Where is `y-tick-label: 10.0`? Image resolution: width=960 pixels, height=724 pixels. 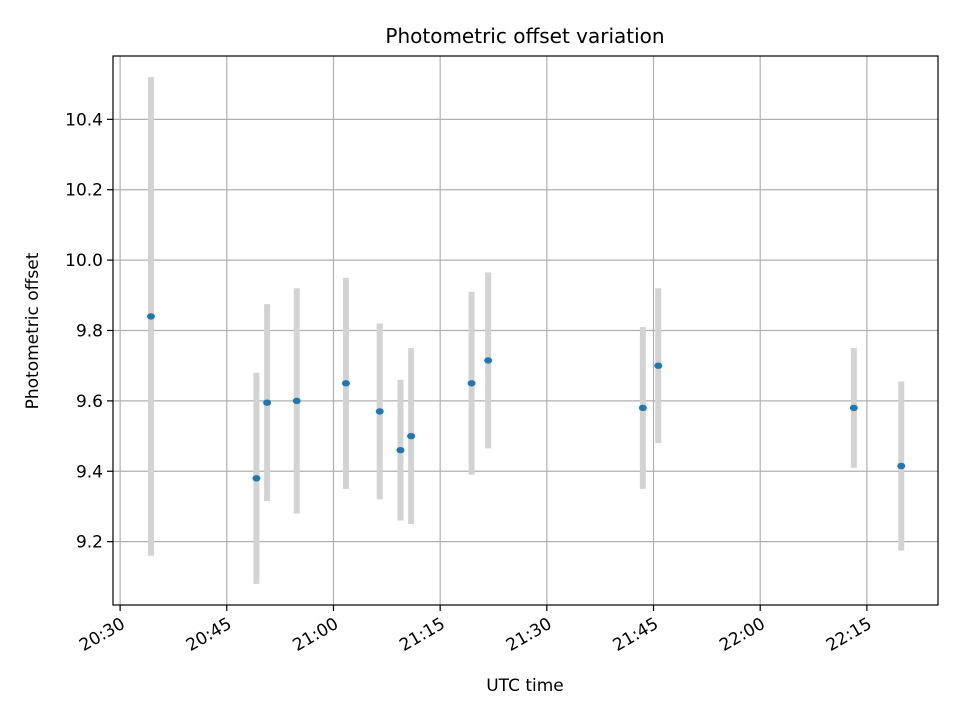 y-tick-label: 10.0 is located at coordinates (84, 261).